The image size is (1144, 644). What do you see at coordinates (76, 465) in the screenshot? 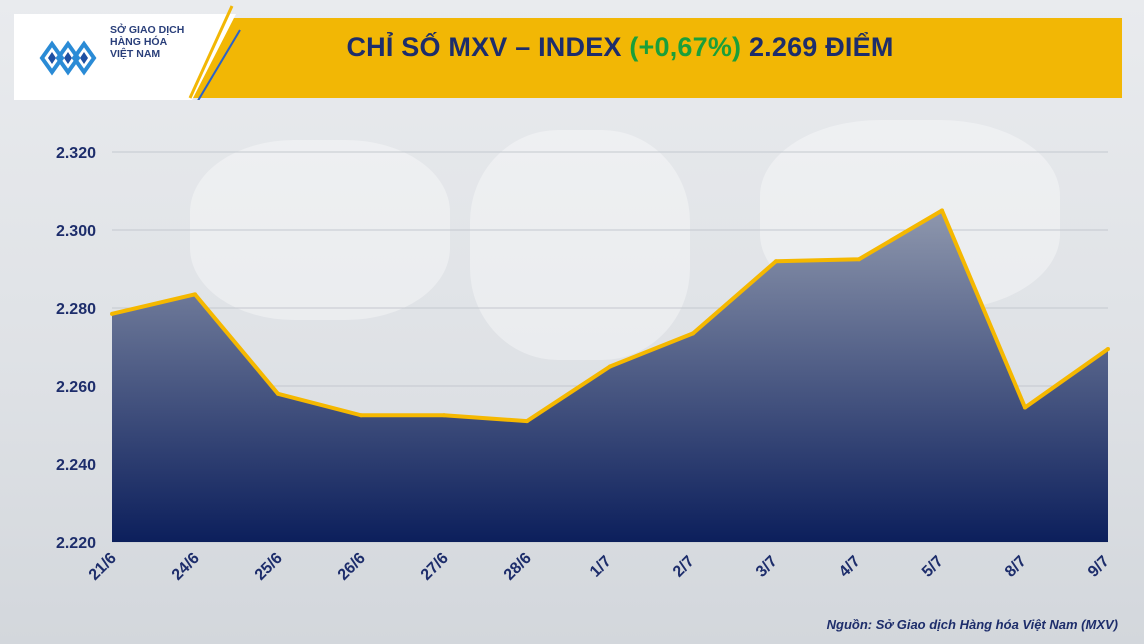
I see `y-tick-label: 2.240` at bounding box center [76, 465].